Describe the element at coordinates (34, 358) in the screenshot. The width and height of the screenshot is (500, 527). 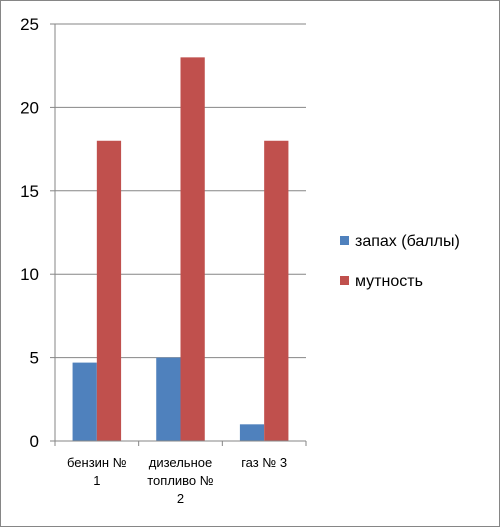
I see `y-tick-label: 5` at that location.